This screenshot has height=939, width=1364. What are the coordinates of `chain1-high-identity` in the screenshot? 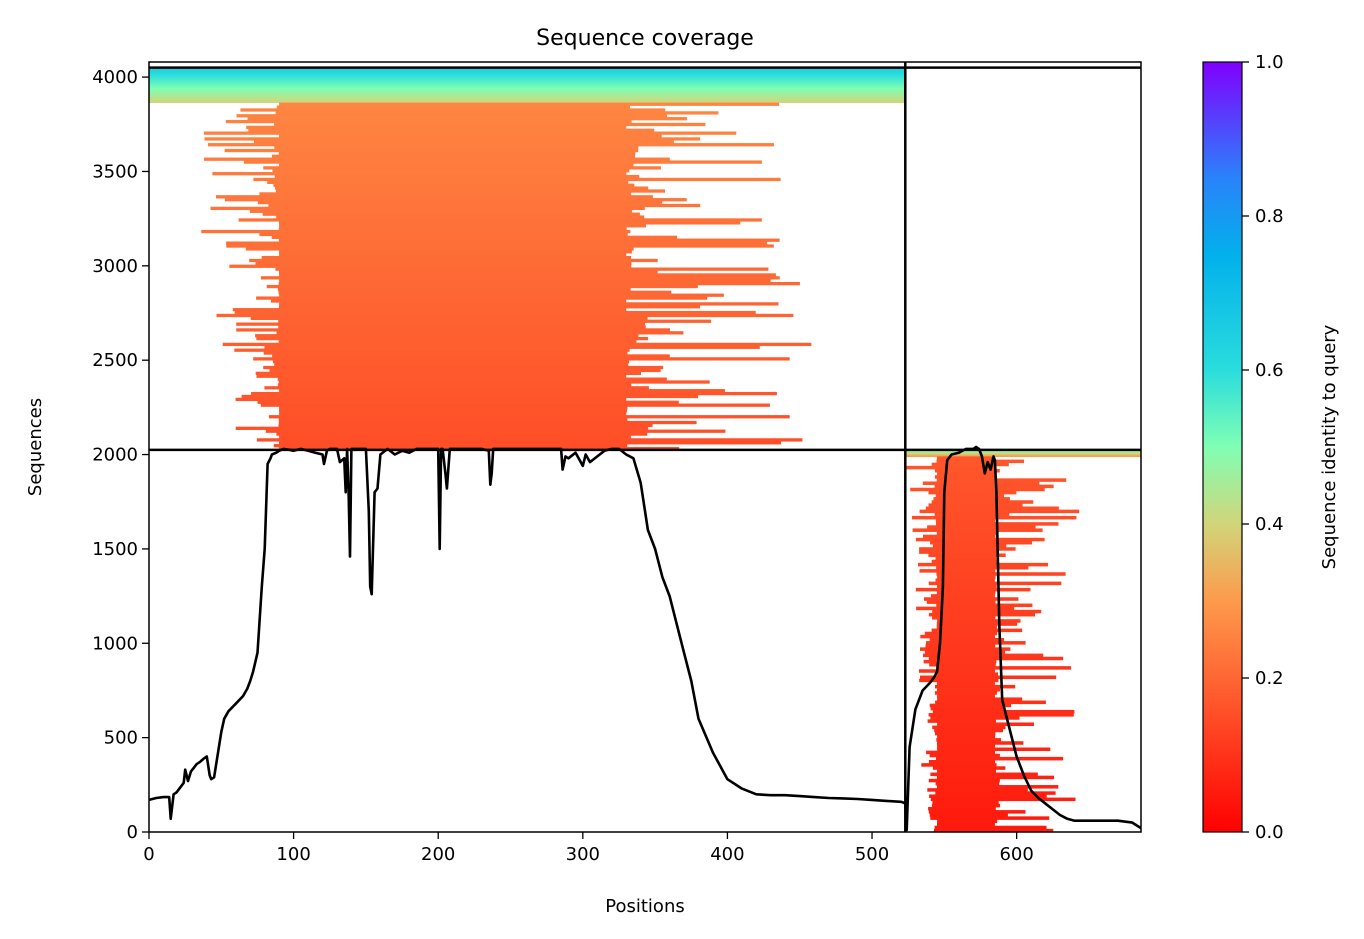 It's located at (527, 85).